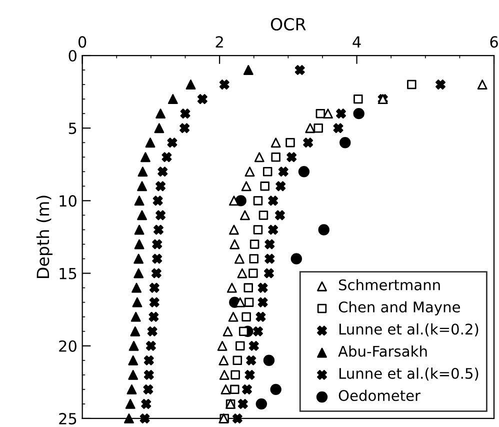 The image size is (499, 427). What do you see at coordinates (389, 284) in the screenshot?
I see `legend-label: Schmertmann` at bounding box center [389, 284].